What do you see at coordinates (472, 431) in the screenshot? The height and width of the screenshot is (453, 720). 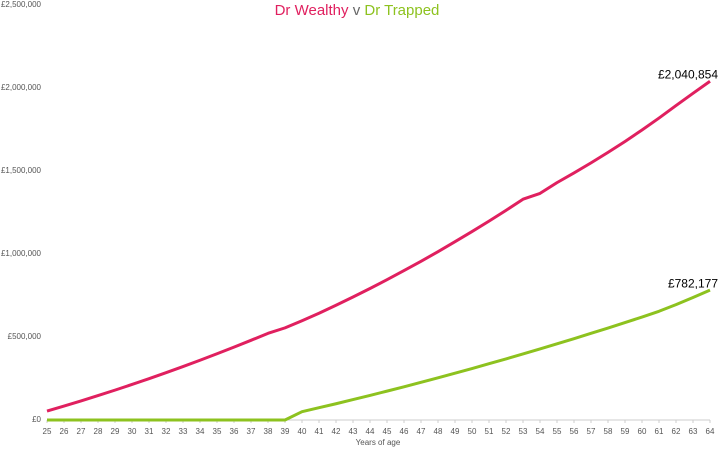 I see `x-tick-label: 50` at bounding box center [472, 431].